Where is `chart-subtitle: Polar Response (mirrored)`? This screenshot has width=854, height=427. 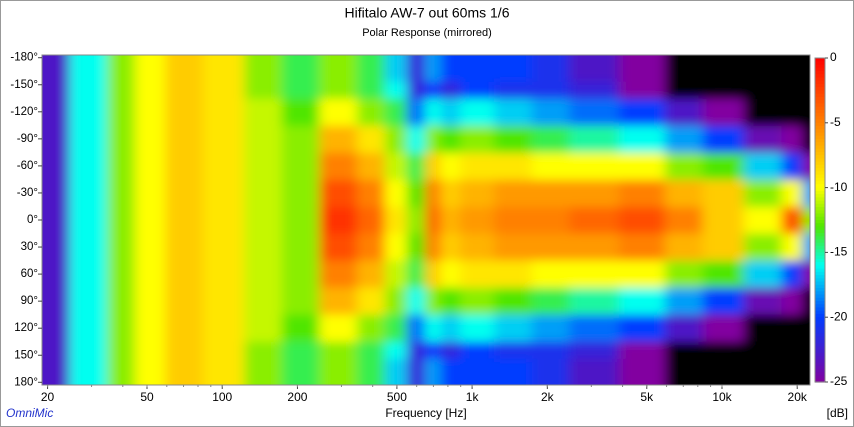
chart-subtitle: Polar Response (mirrored) is located at coordinates (427, 33).